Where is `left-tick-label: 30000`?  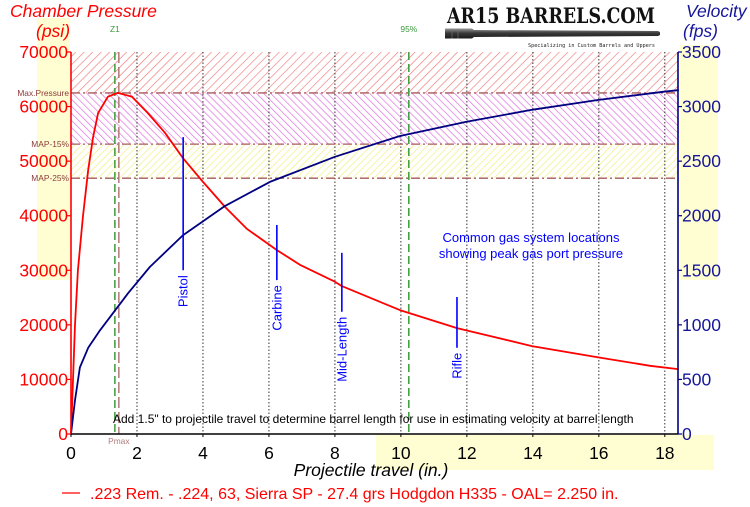
left-tick-label: 30000 is located at coordinates (43, 270).